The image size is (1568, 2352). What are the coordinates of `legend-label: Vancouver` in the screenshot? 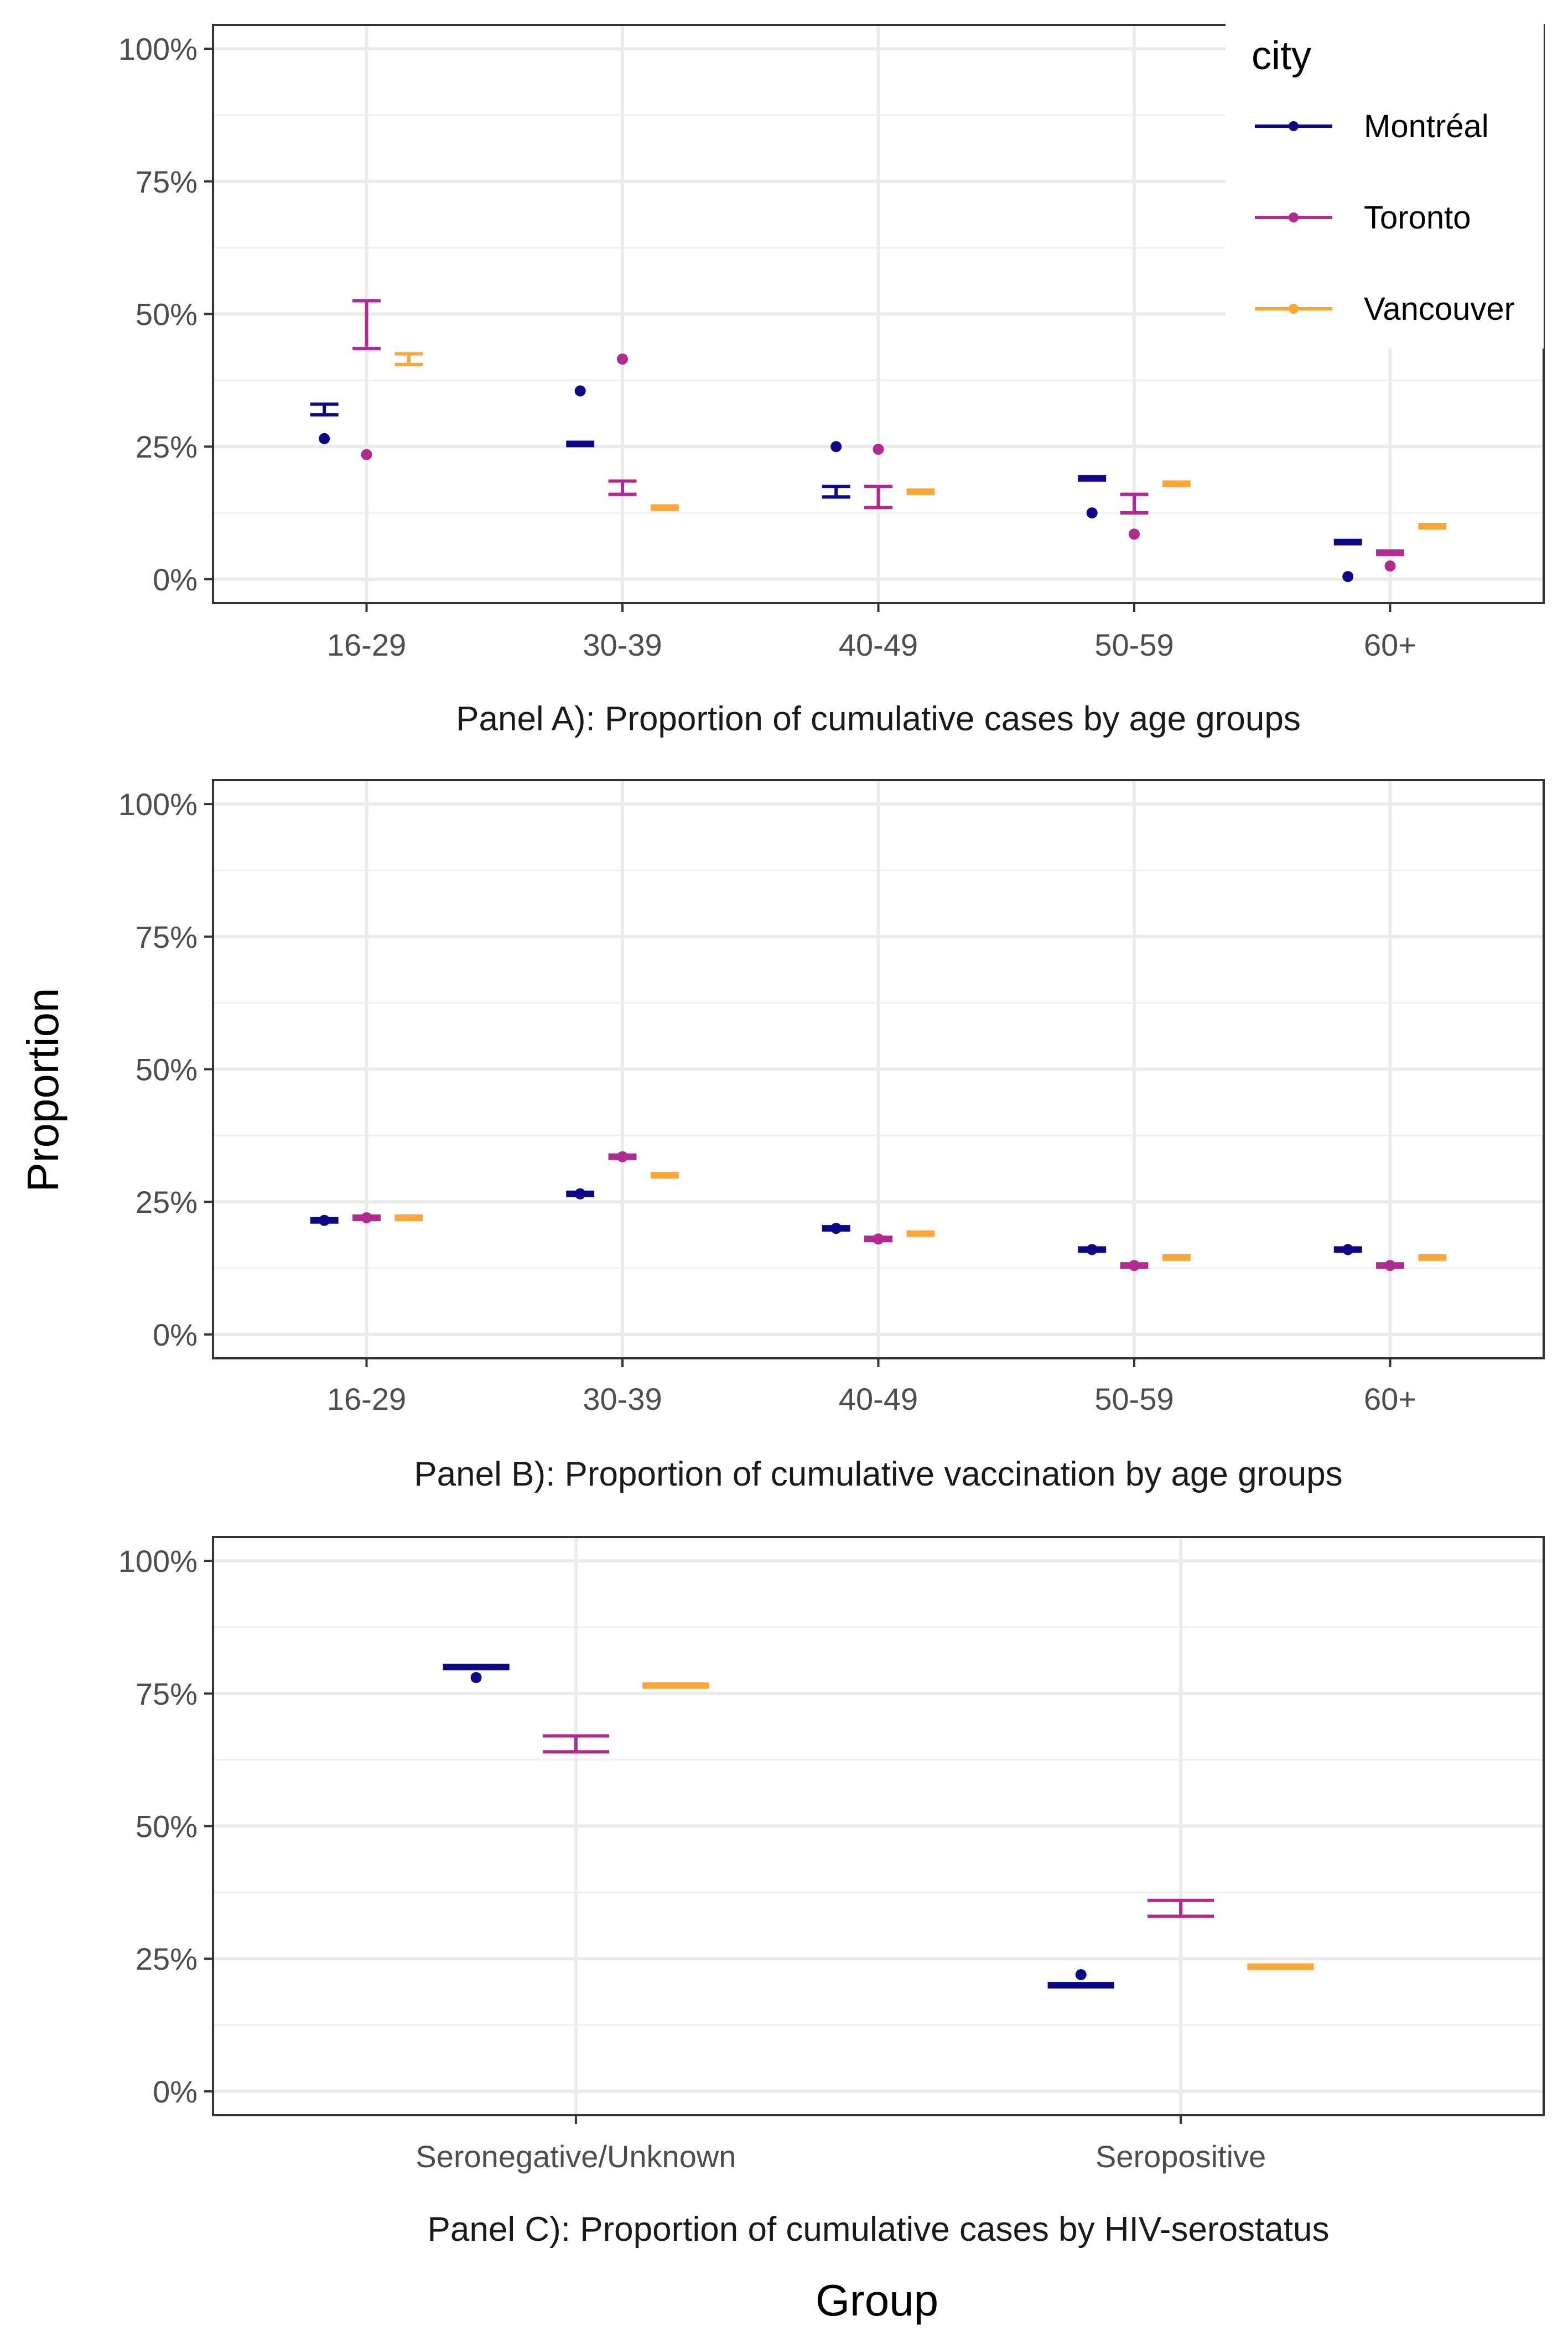 It's located at (1439, 309).